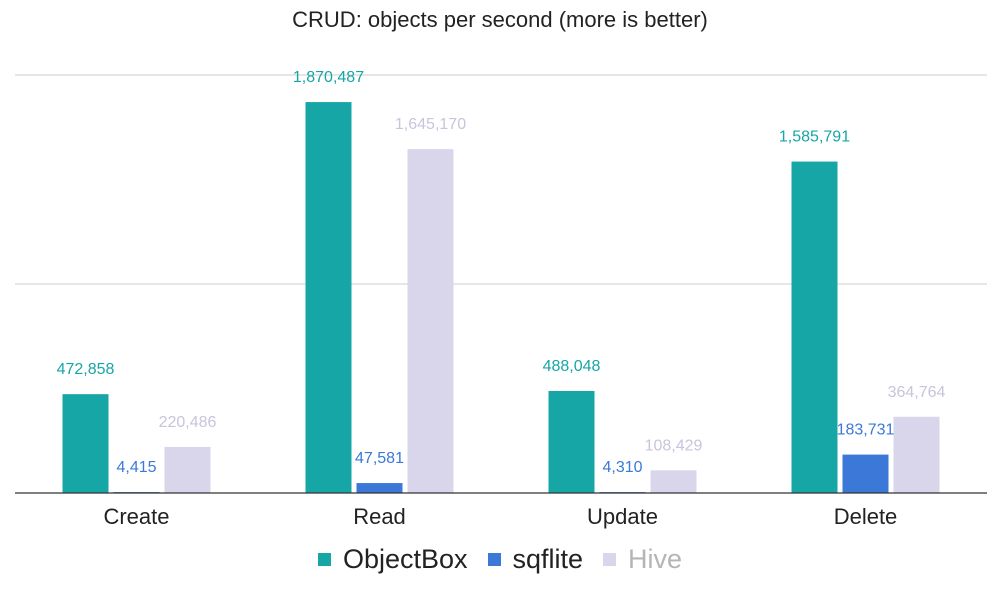  I want to click on x-tick-label: Create, so click(136, 516).